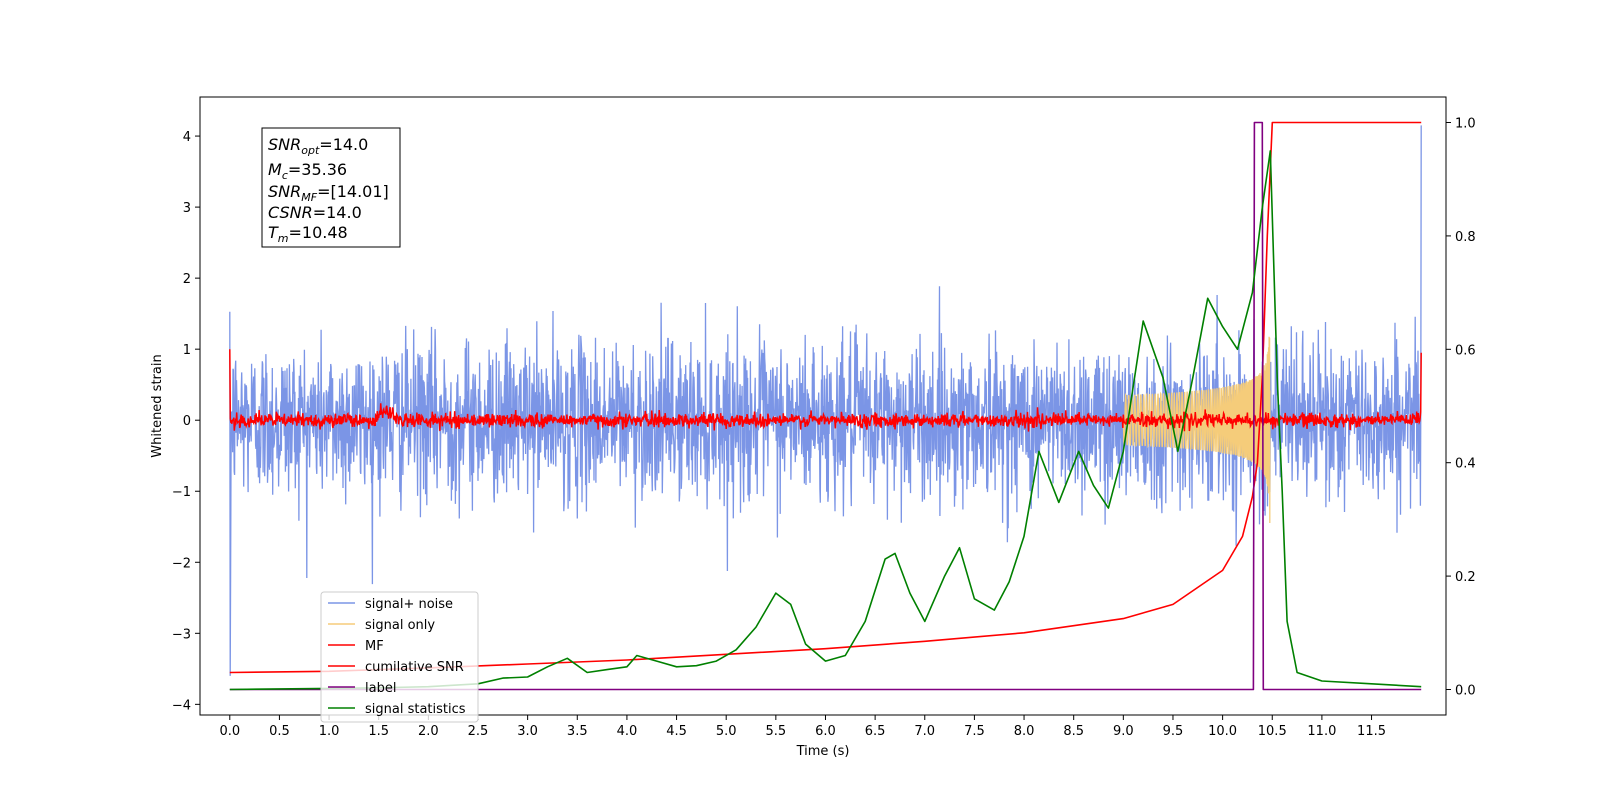 The height and width of the screenshot is (804, 1600). Describe the element at coordinates (409, 604) in the screenshot. I see `legend-label-signal-noise: signal+ noise` at that location.